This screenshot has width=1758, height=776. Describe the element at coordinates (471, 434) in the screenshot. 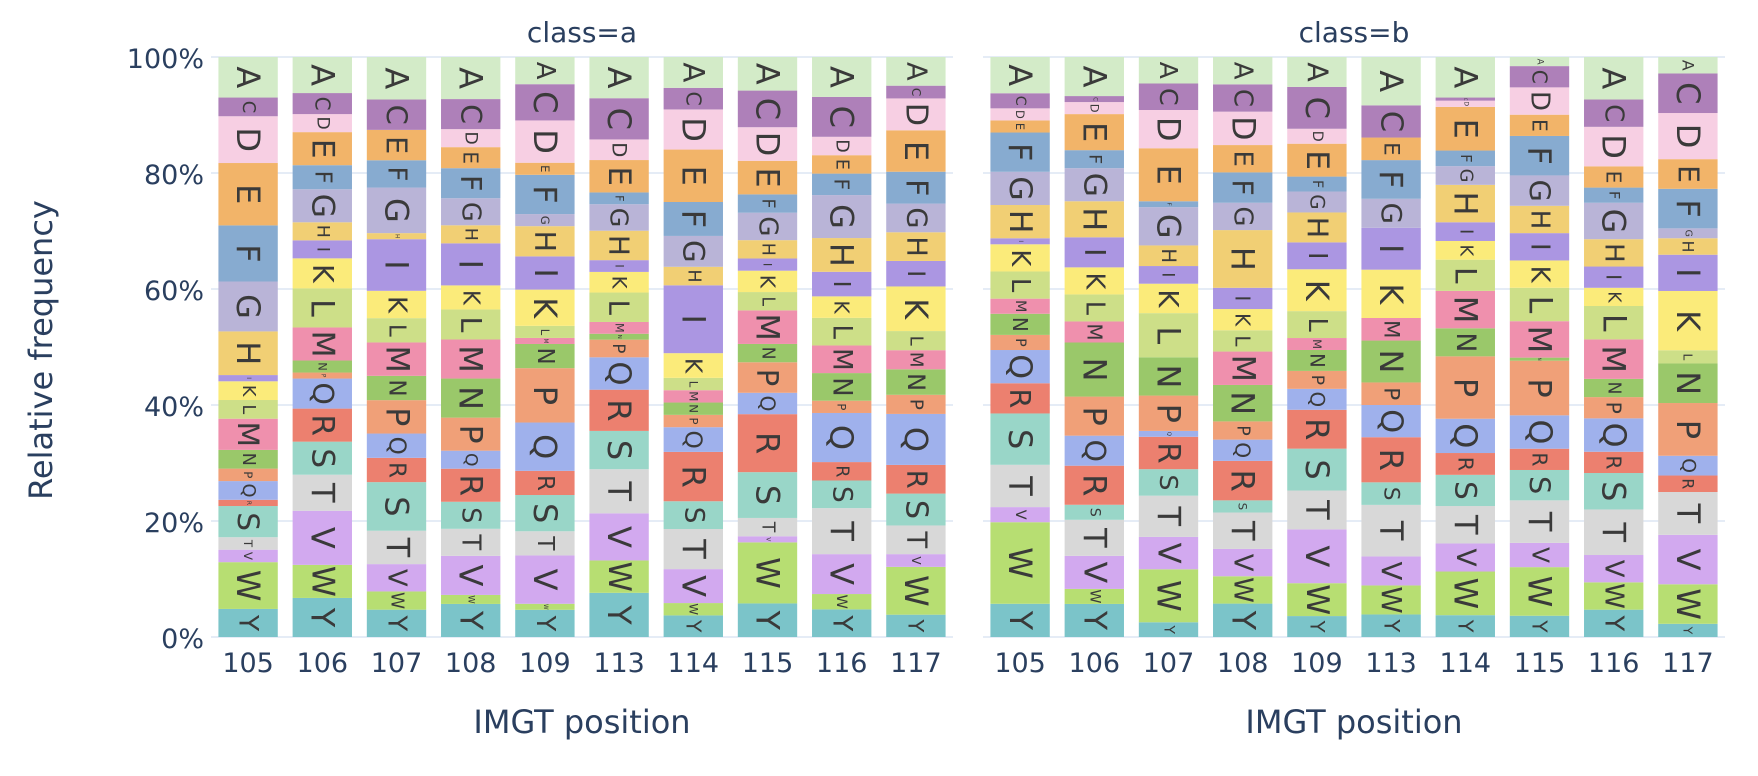

I see `letter-label-p: P` at that location.